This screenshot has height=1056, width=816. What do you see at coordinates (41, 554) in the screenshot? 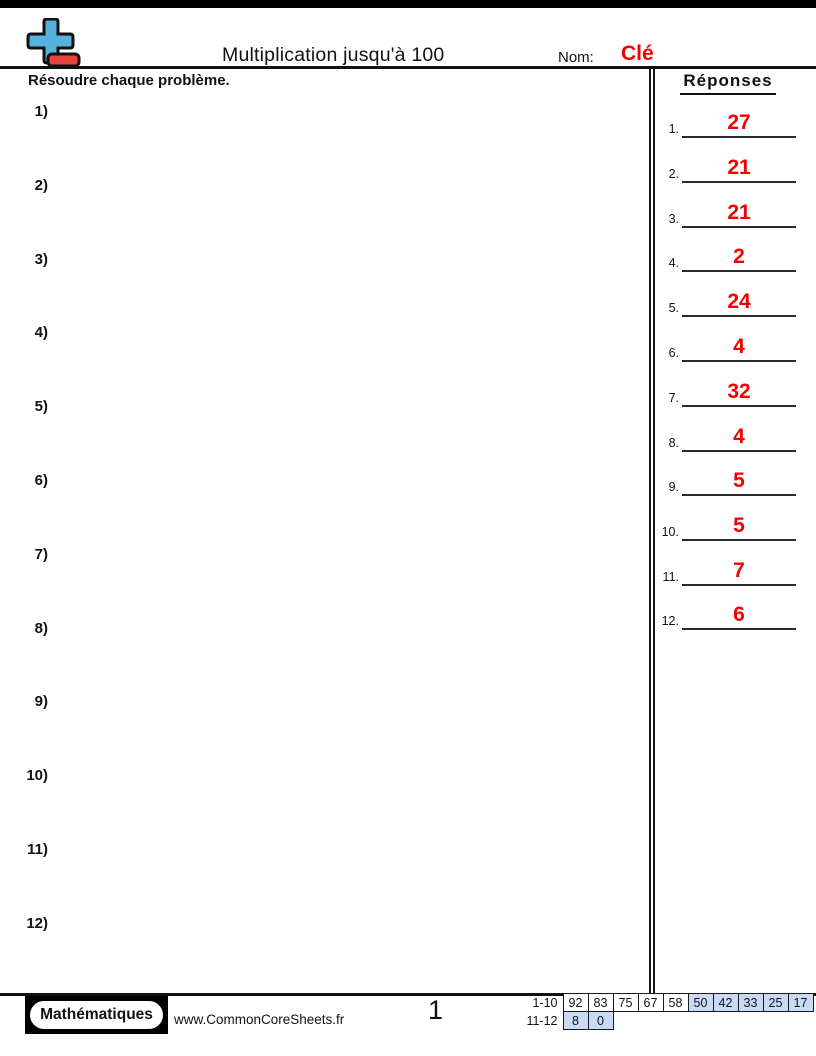
I see `problem-label-7: 7)` at bounding box center [41, 554].